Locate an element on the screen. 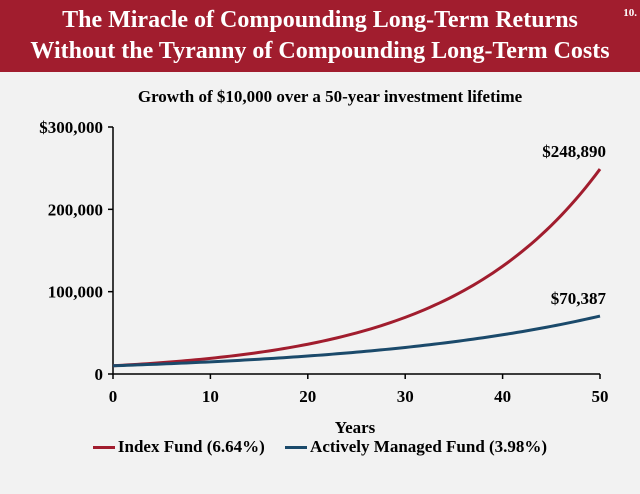 The image size is (640, 494). x-tick-label: 0 is located at coordinates (113, 396).